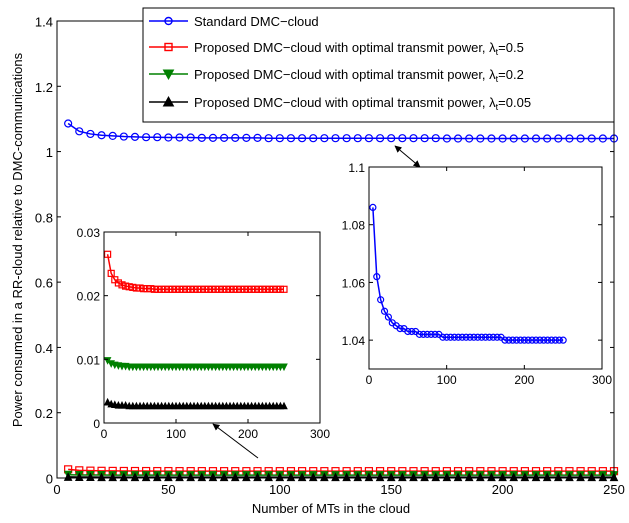 The image size is (629, 523). I want to click on main-ytick-label-5: 1, so click(49, 152).